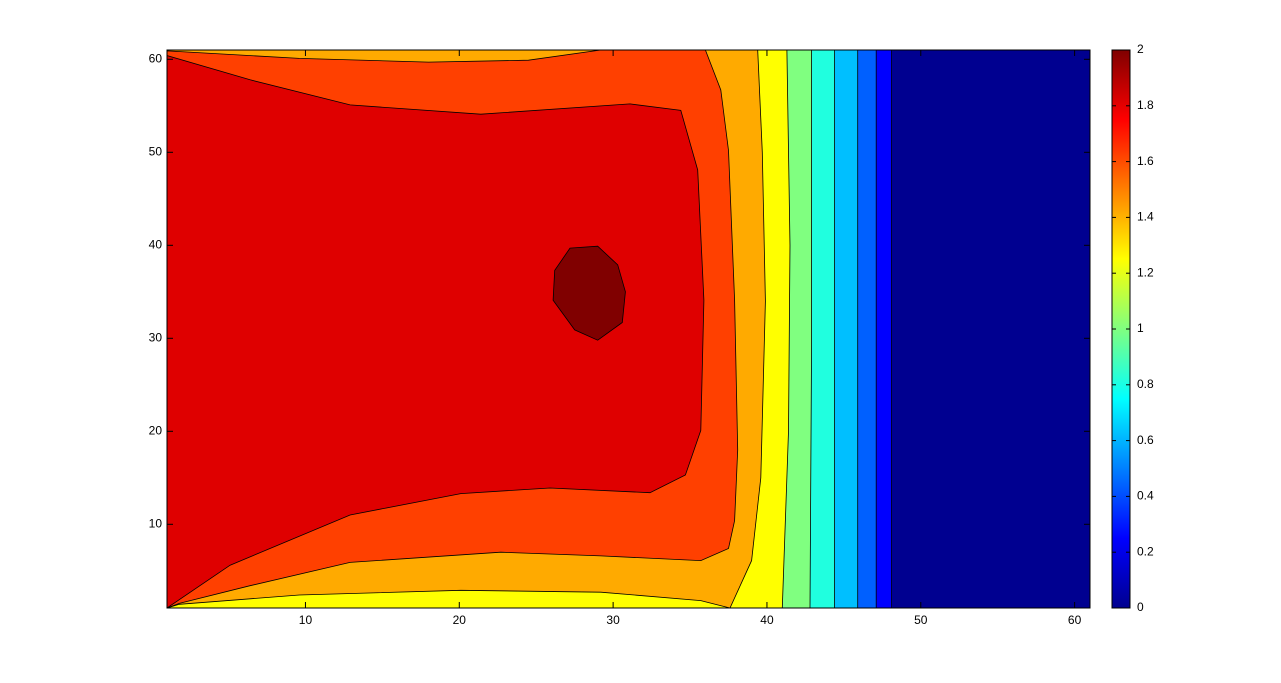 The image size is (1281, 683). Describe the element at coordinates (1140, 328) in the screenshot. I see `colorbar-tick-label: 1` at that location.